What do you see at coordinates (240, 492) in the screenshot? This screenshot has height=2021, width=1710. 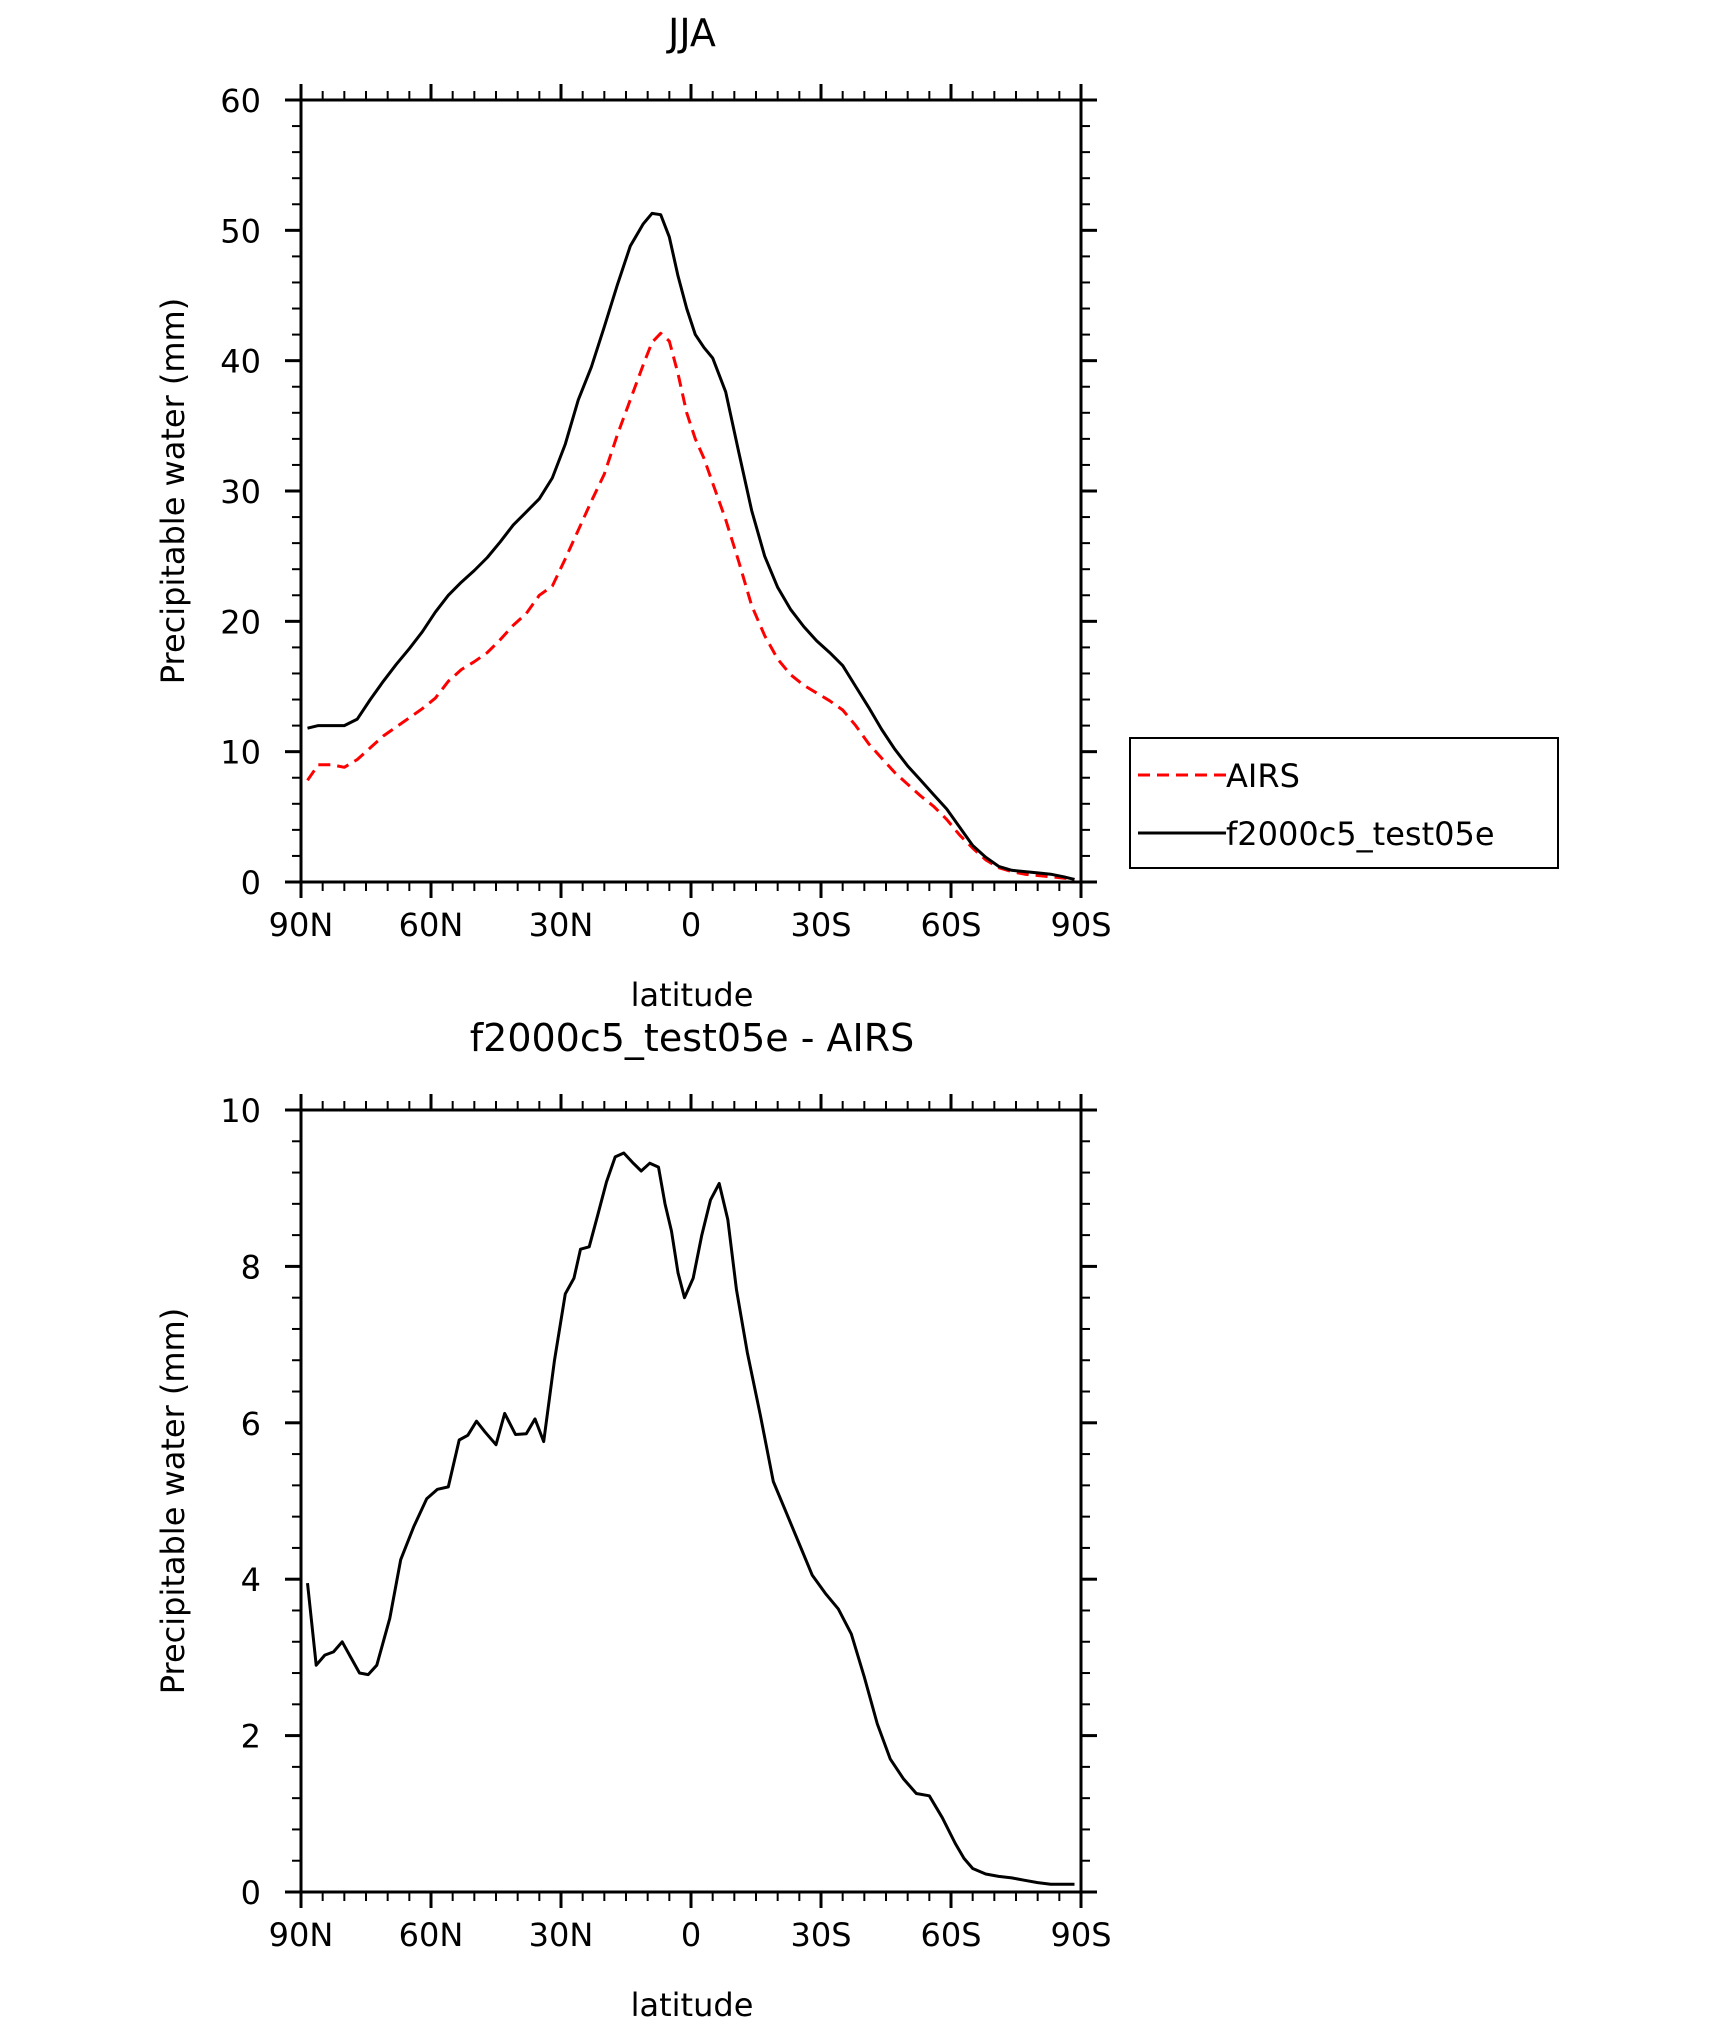 I see `y-tick-label: 30` at bounding box center [240, 492].